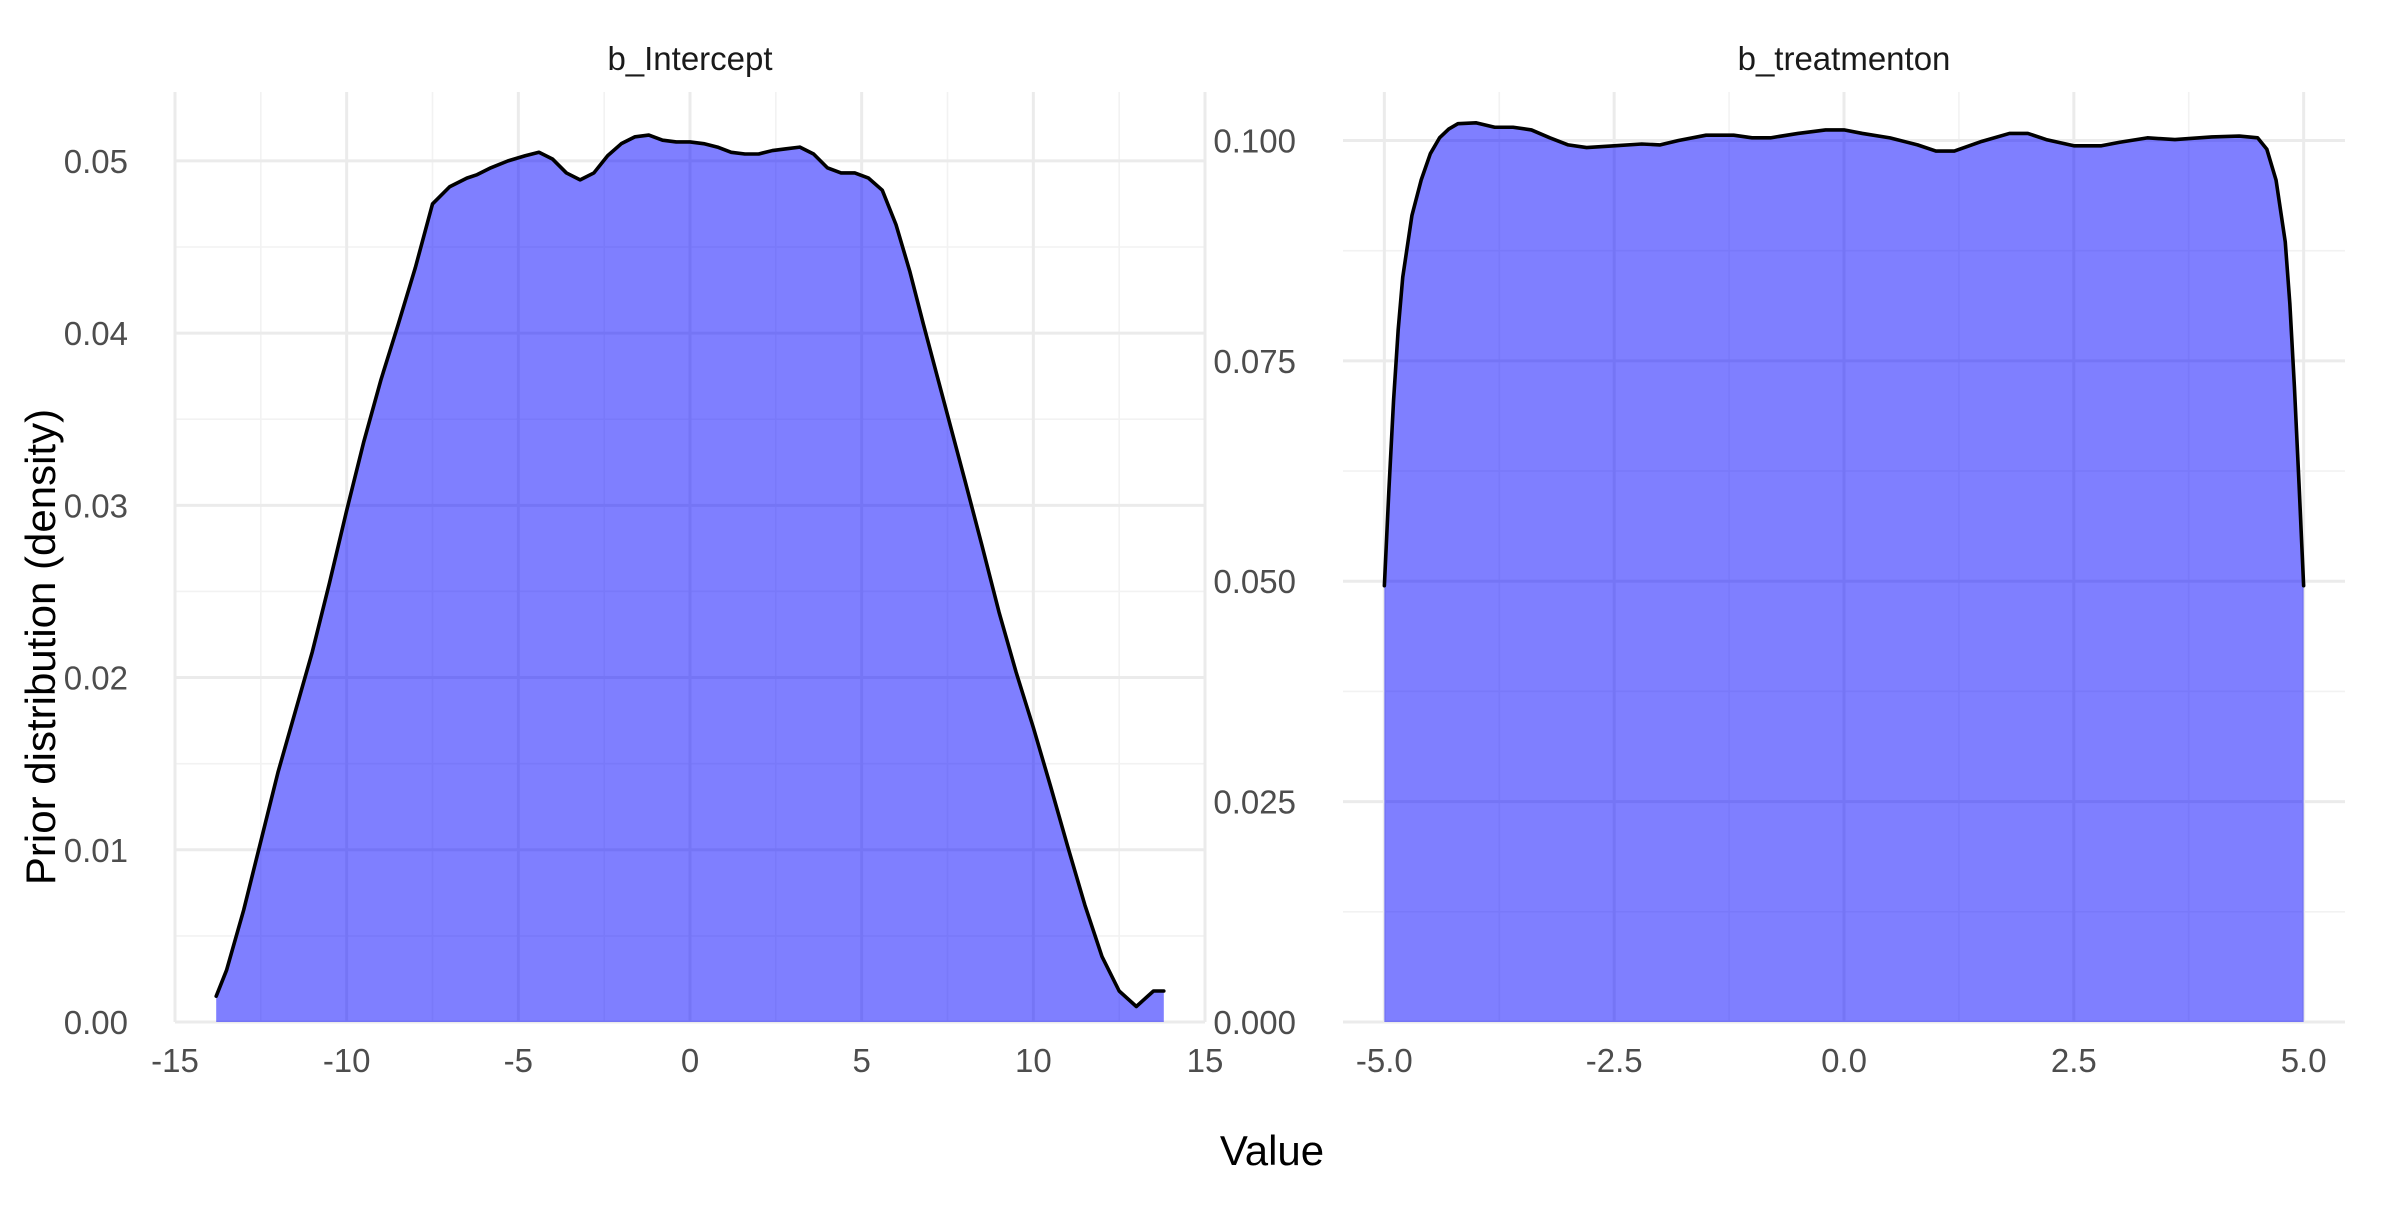  What do you see at coordinates (1614, 1060) in the screenshot?
I see `x-tick-label: -2.5` at bounding box center [1614, 1060].